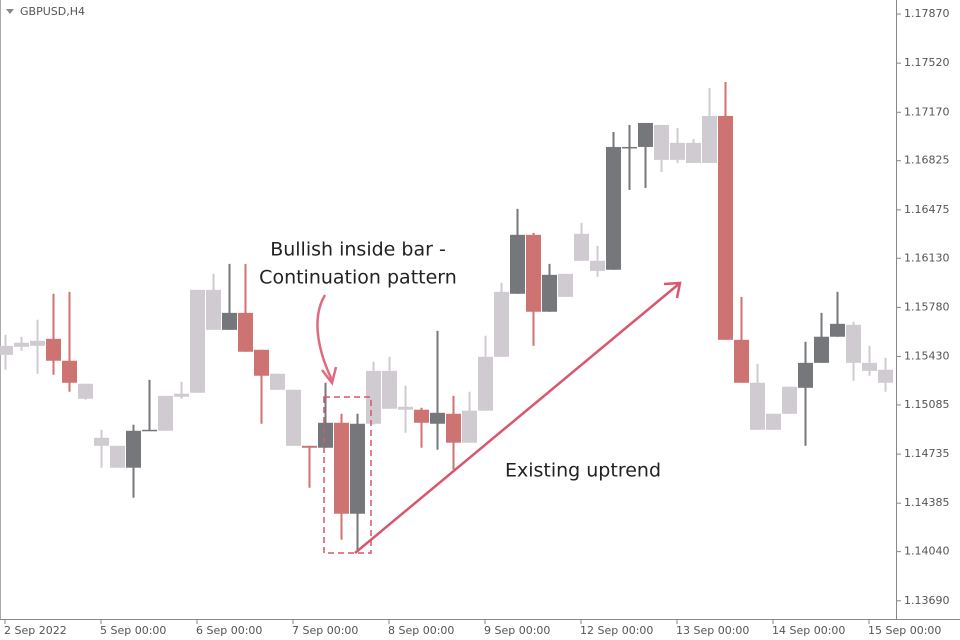 Image resolution: width=960 pixels, height=640 pixels. What do you see at coordinates (329, 376) in the screenshot?
I see `pointer-arrow-head` at bounding box center [329, 376].